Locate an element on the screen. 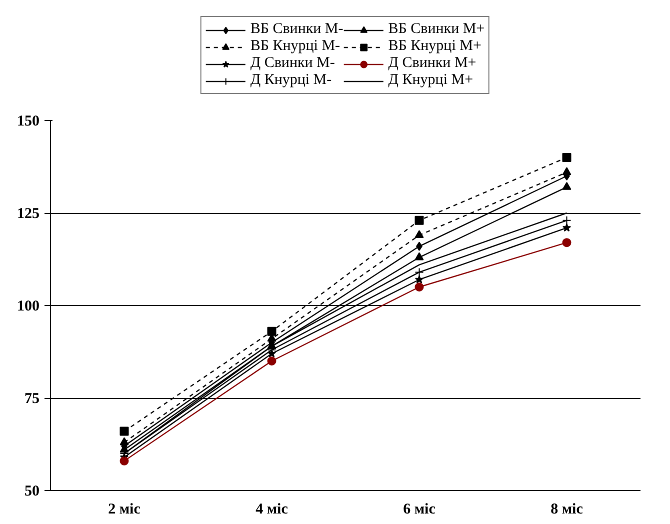 The image size is (670, 524). legend-label: ВБ Кнурці М+ is located at coordinates (435, 46).